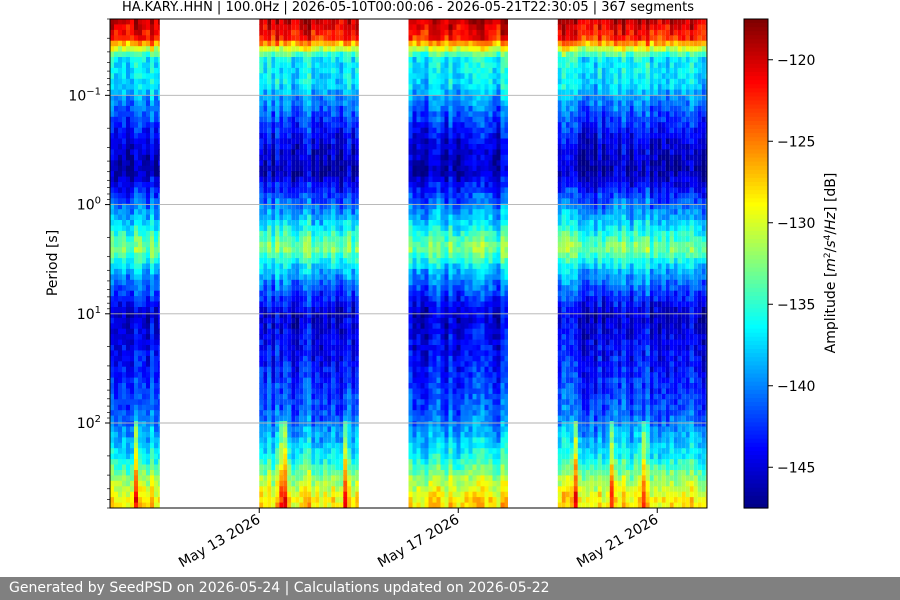  I want to click on y-tick-label: 10⁻¹, so click(84, 95).